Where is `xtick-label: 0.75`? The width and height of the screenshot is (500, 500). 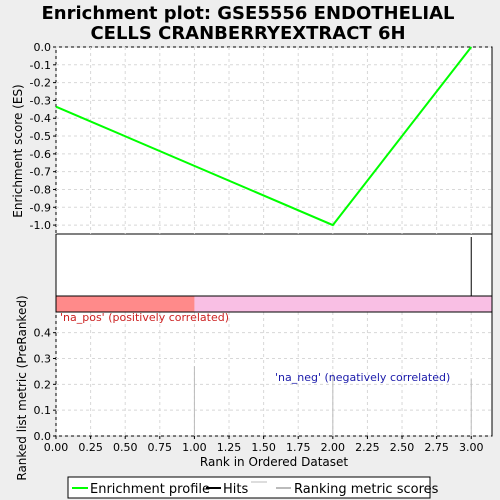 xtick-label: 0.75 is located at coordinates (160, 447).